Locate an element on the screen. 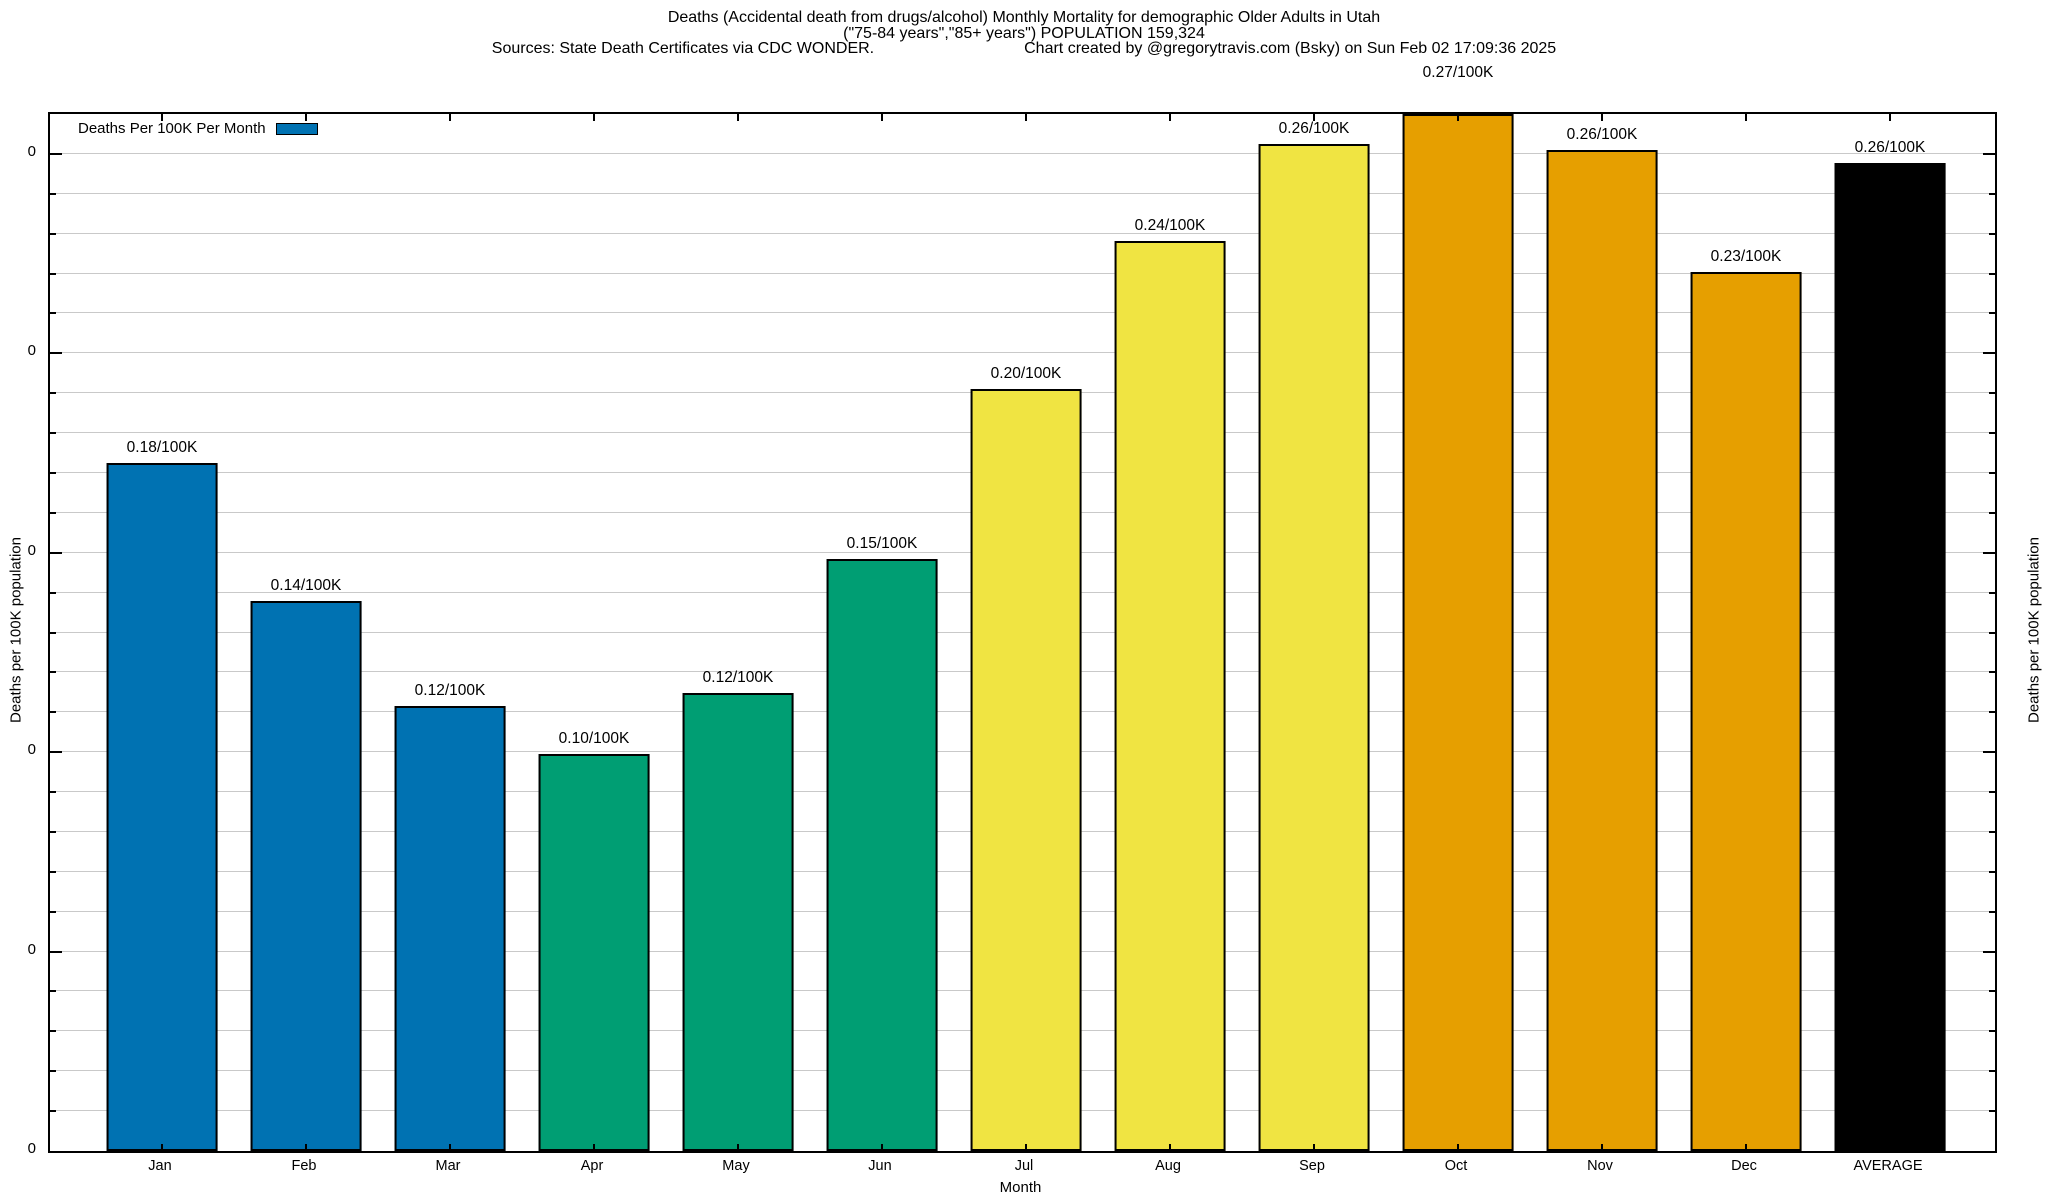  x-tick-label-aug: Aug is located at coordinates (1168, 1166).